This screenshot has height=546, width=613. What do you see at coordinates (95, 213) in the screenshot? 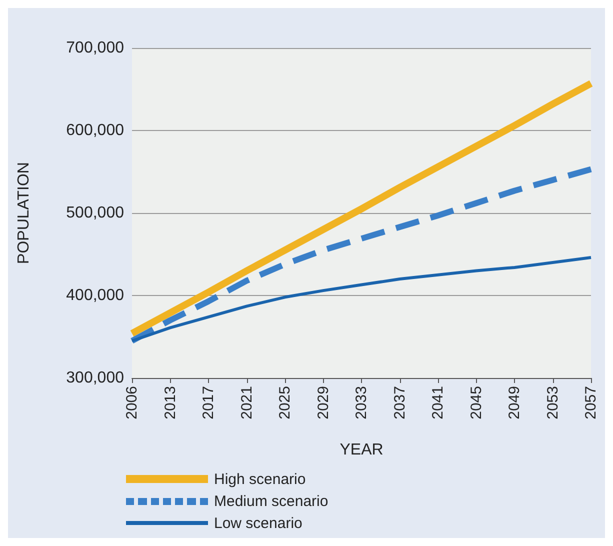
I see `y-tick-label: 500,000` at bounding box center [95, 213].